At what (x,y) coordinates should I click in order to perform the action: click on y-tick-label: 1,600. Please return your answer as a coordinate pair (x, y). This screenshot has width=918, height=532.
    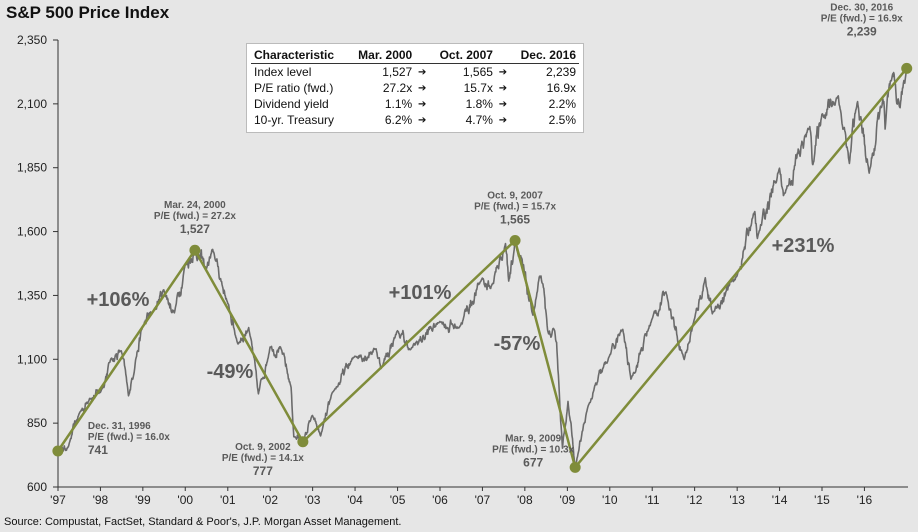
    Looking at the image, I should click on (32, 232).